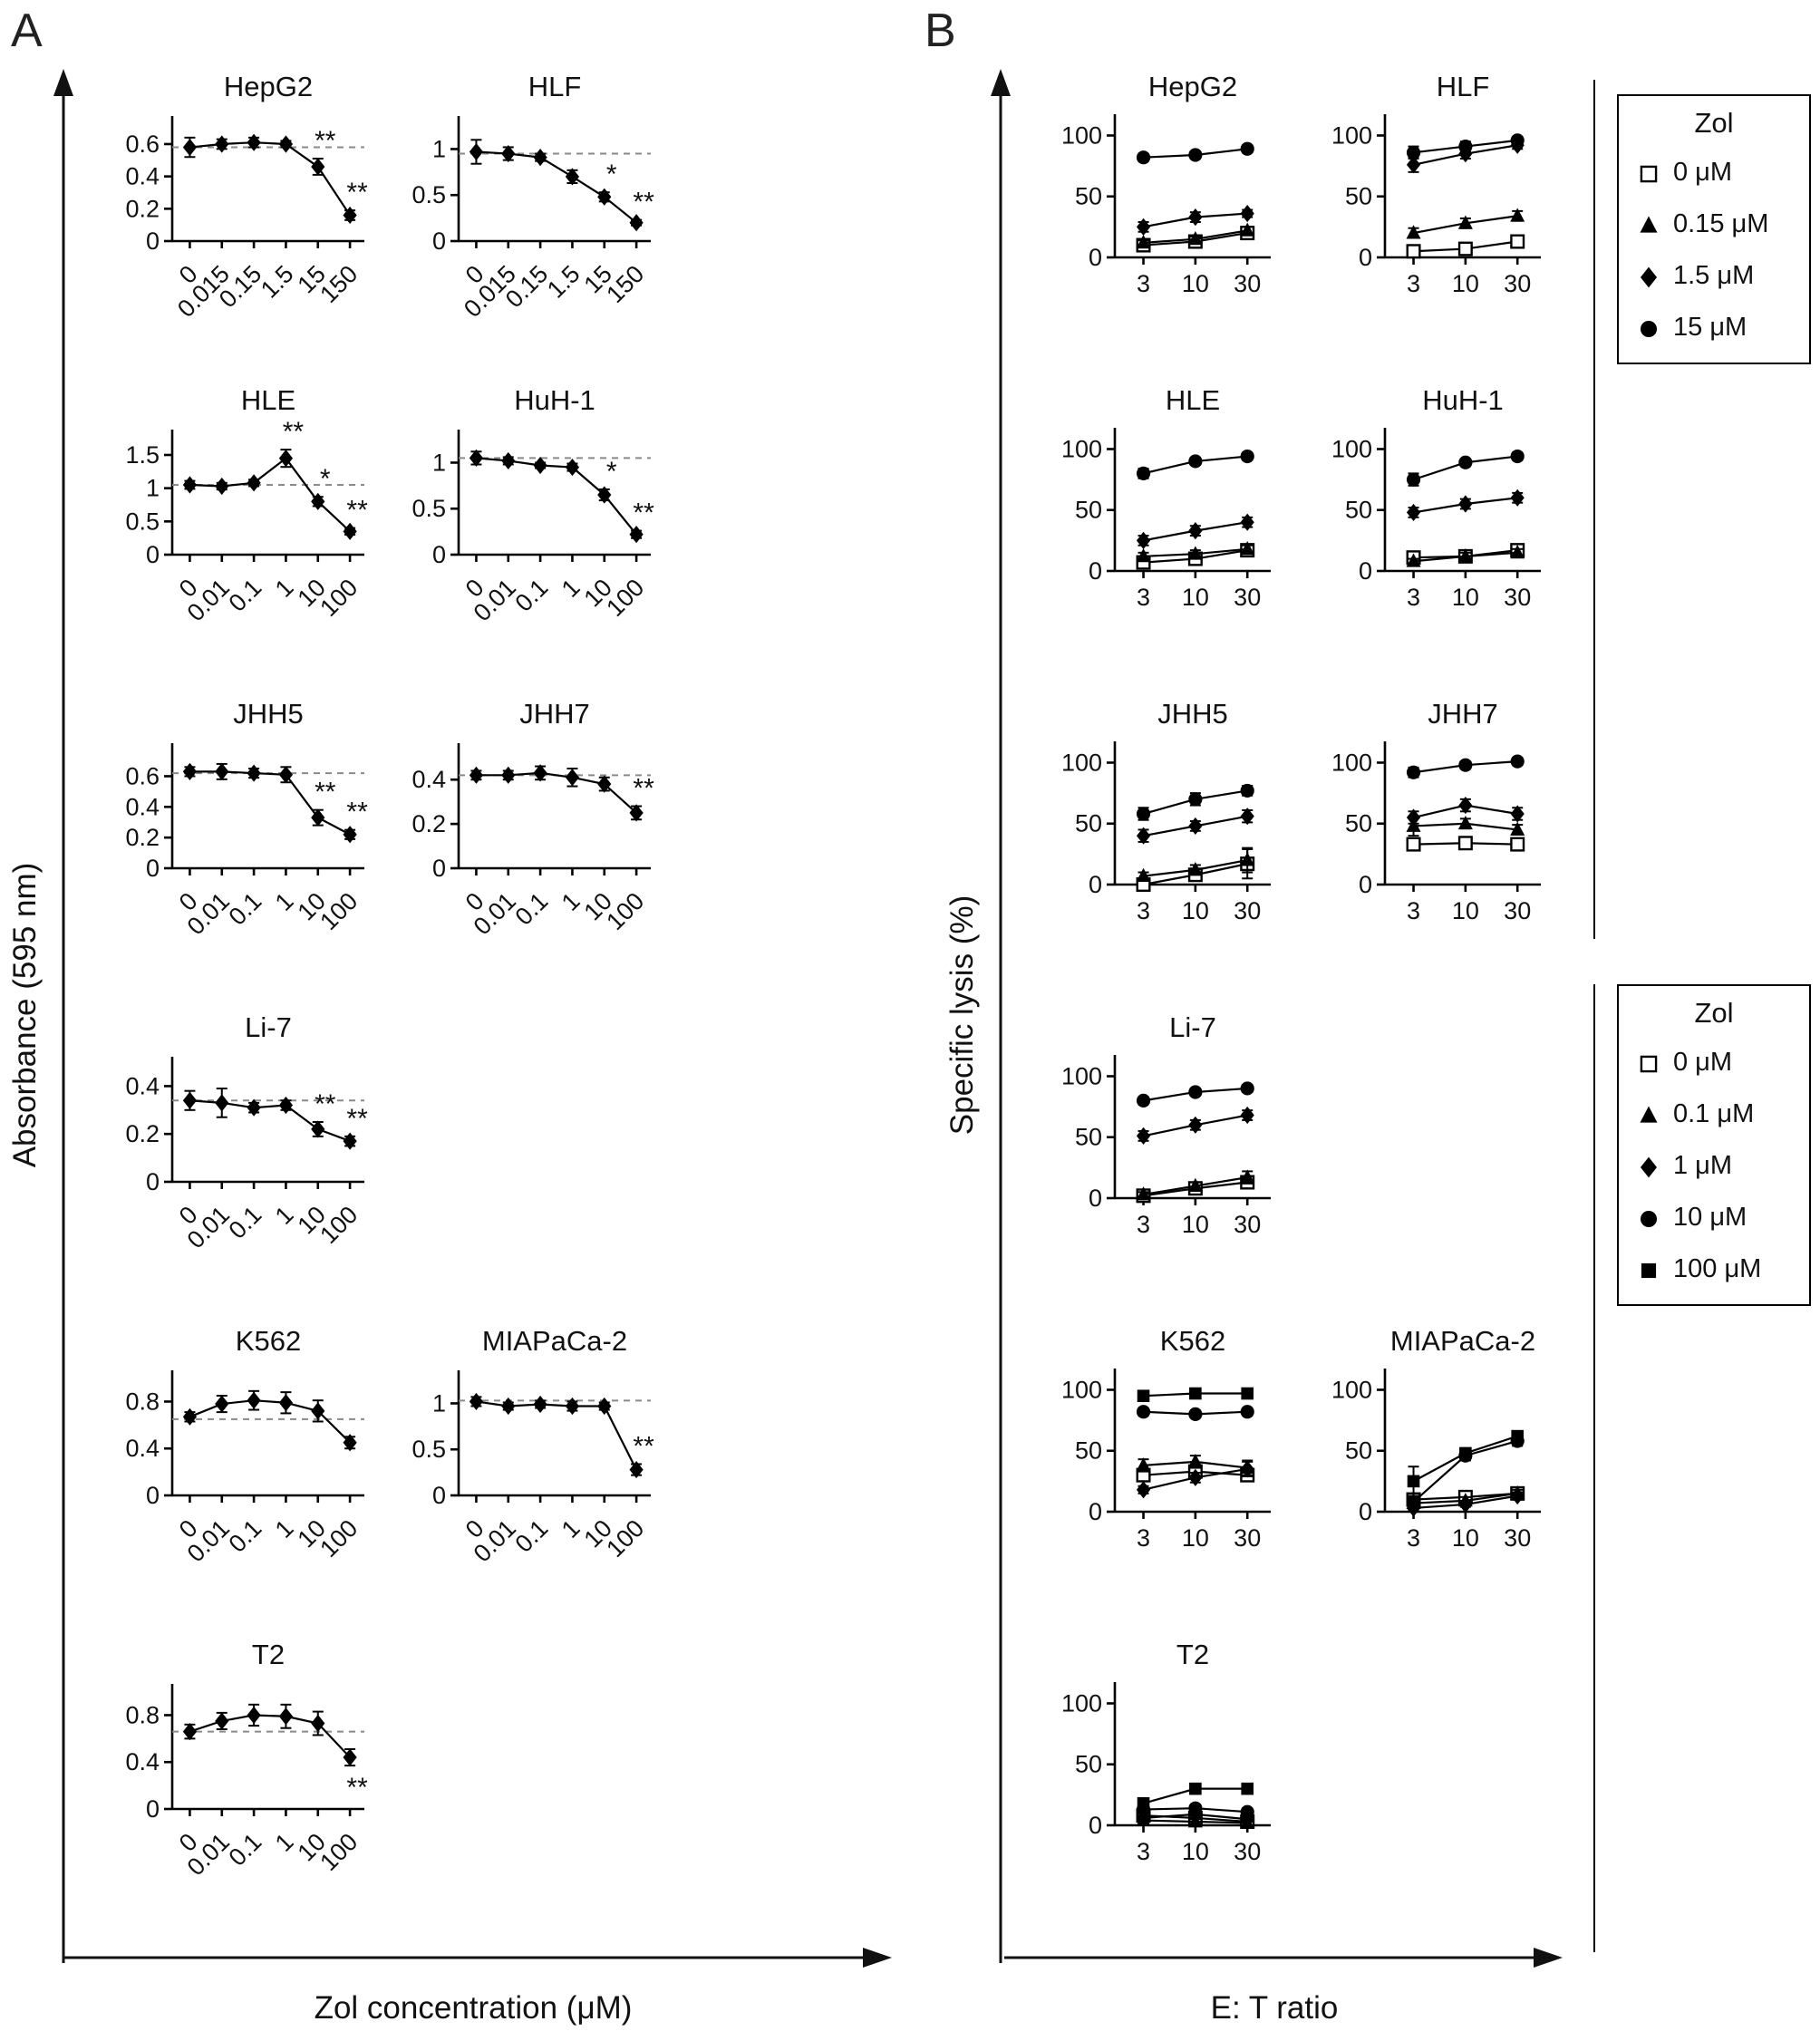 The height and width of the screenshot is (2041, 1820). I want to click on legend-entry: 100 μM, so click(1714, 1269).